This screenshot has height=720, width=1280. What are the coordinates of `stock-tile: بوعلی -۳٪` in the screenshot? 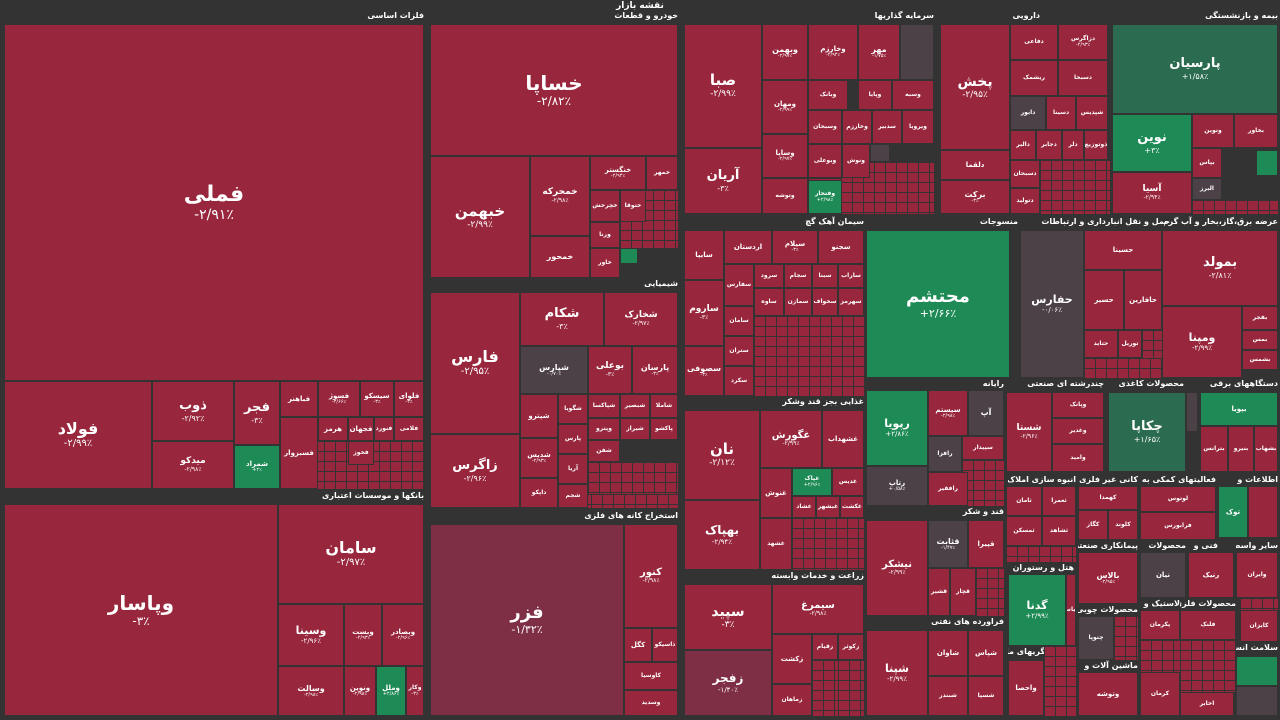 It's located at (610, 370).